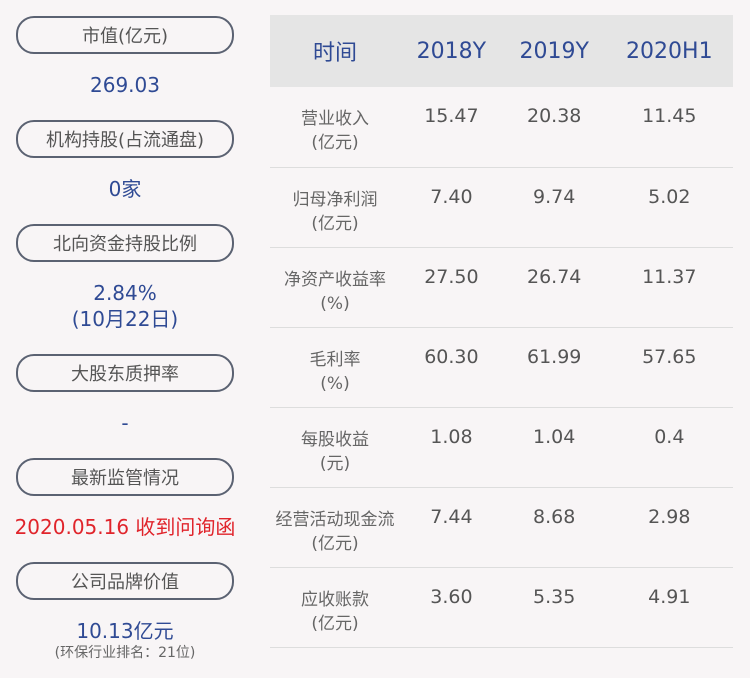 Image resolution: width=750 pixels, height=678 pixels. I want to click on cell-value: 4.91, so click(669, 607).